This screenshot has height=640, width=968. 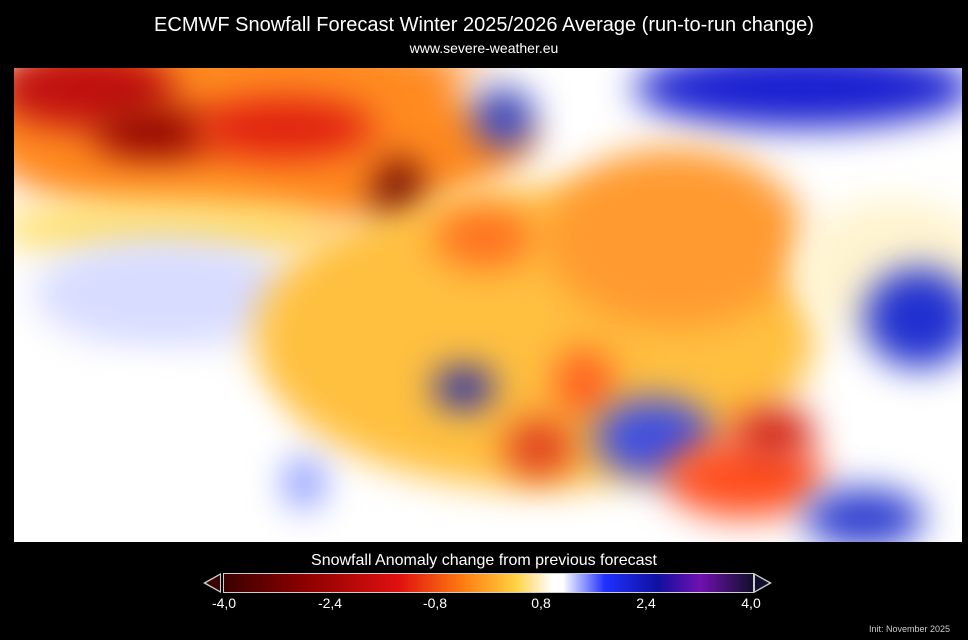 I want to click on colorbar-tick: -0,8, so click(x=435, y=603).